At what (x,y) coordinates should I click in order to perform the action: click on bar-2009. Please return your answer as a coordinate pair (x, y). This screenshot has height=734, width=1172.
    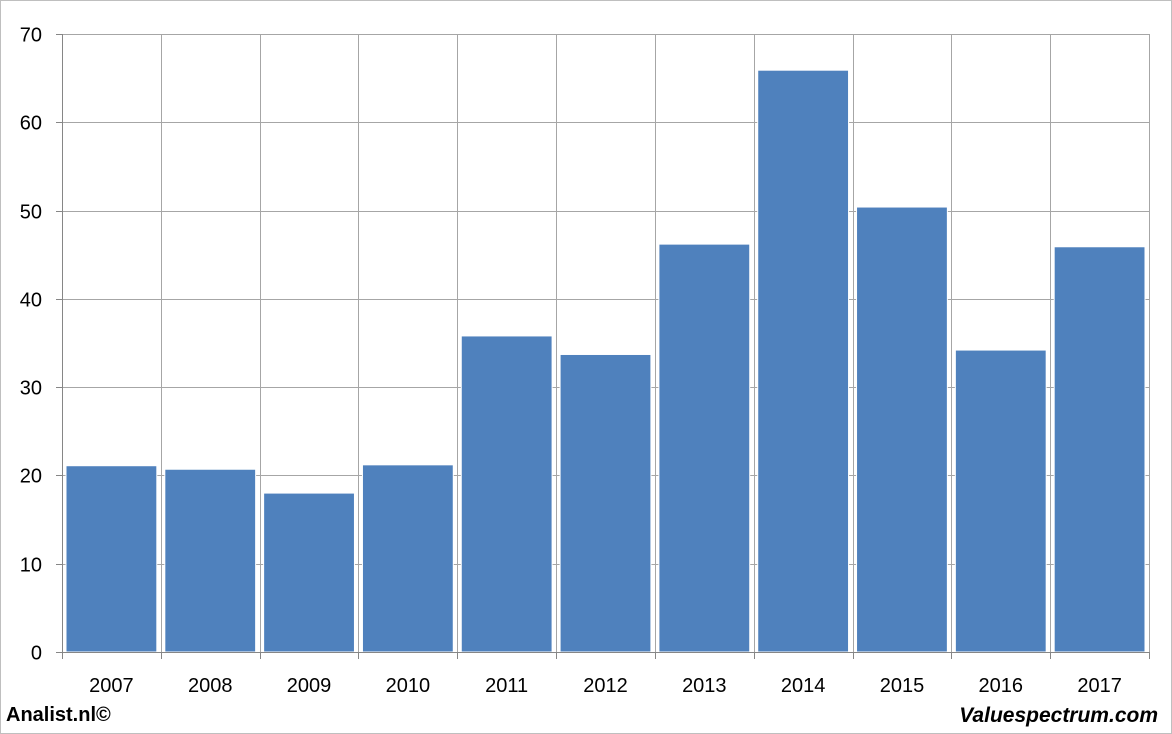
    Looking at the image, I should click on (309, 572).